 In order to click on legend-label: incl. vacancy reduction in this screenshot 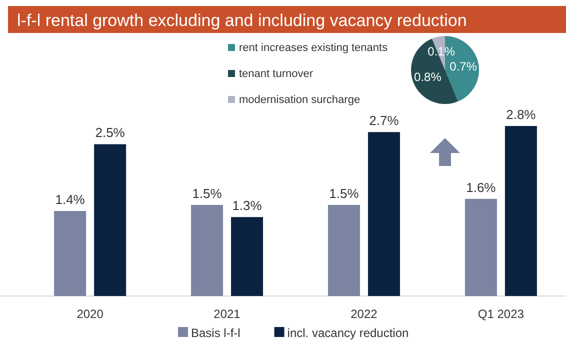, I will do `click(348, 333)`.